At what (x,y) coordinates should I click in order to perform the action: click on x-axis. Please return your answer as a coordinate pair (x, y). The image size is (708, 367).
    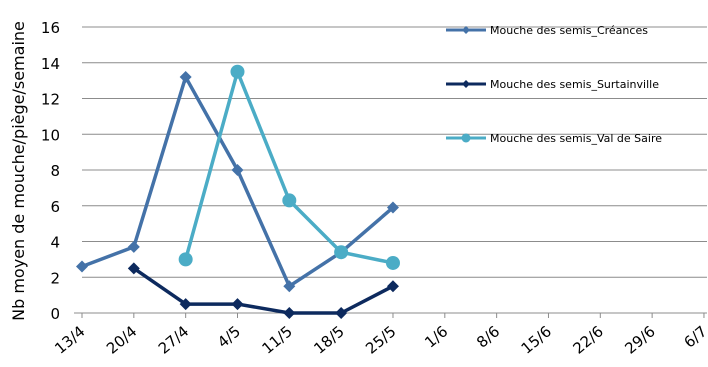
    Looking at the image, I should click on (390, 315).